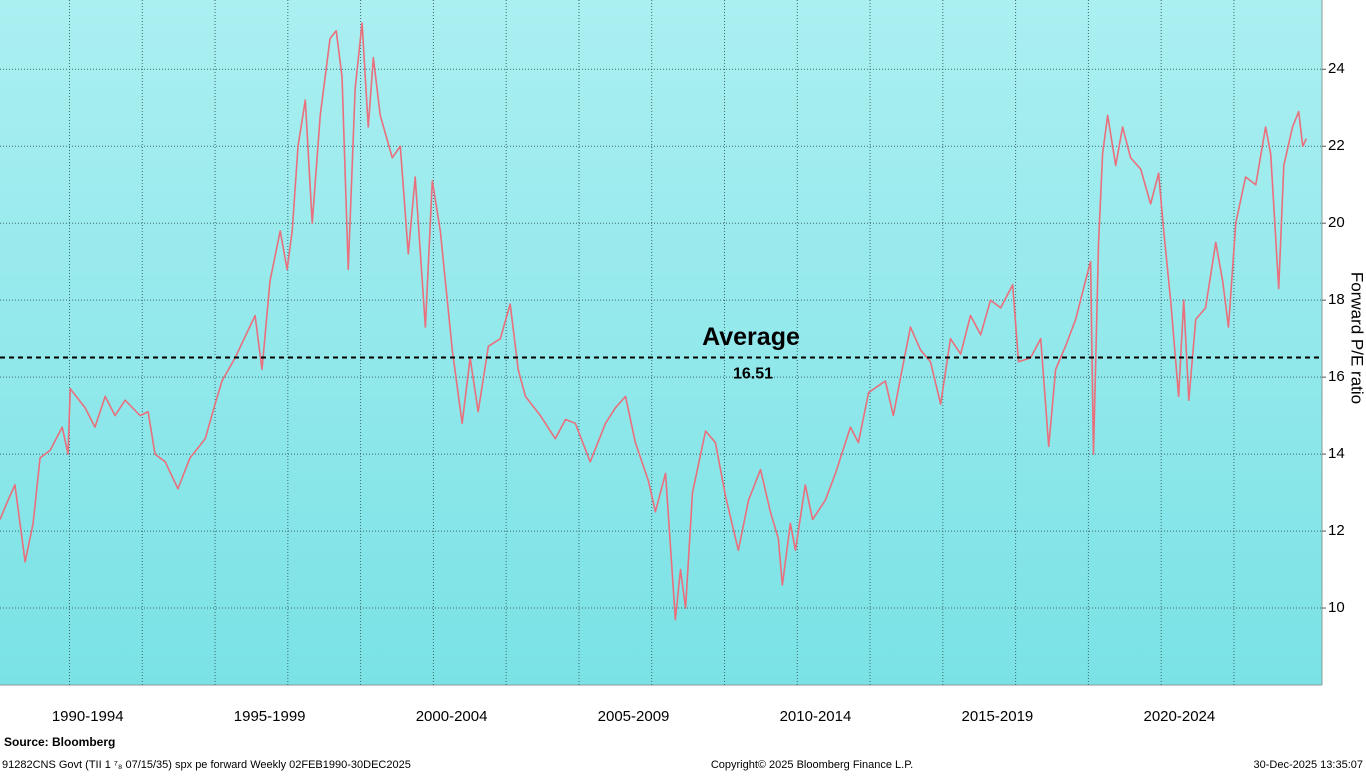 The height and width of the screenshot is (778, 1366). Describe the element at coordinates (751, 337) in the screenshot. I see `average-label: Average` at that location.